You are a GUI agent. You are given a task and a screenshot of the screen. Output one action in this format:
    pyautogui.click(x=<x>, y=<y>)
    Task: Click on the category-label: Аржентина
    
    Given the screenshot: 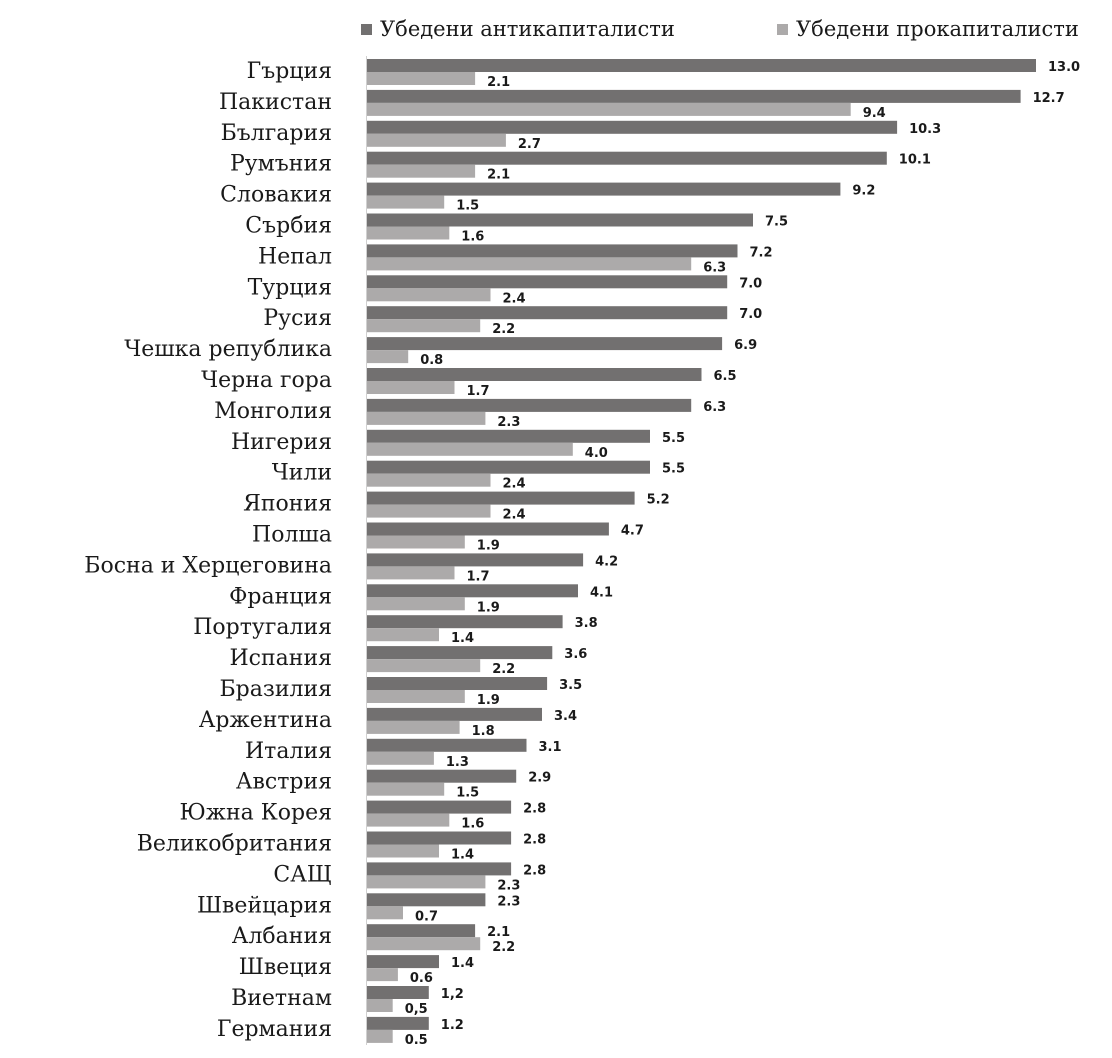 What is the action you would take?
    pyautogui.click(x=265, y=720)
    